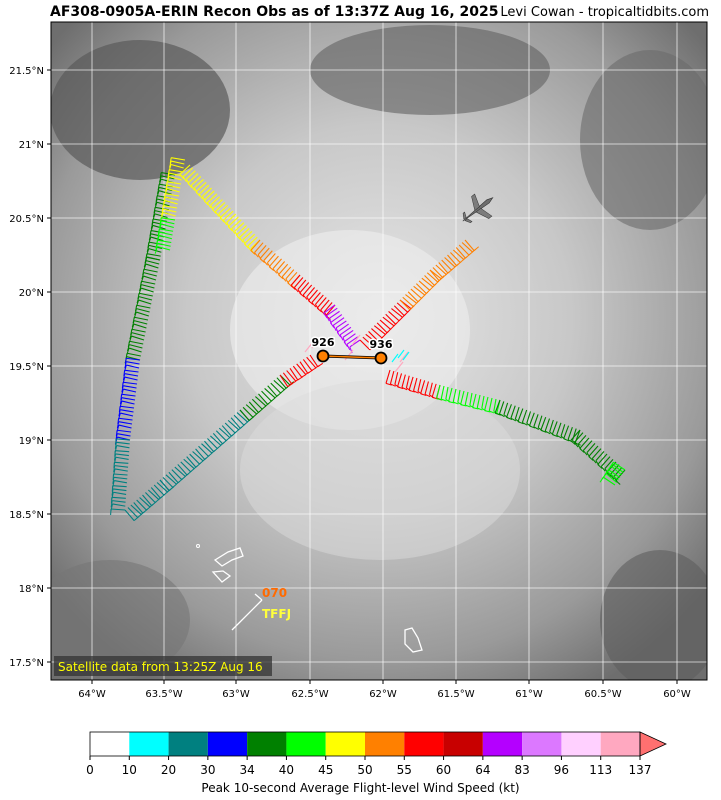 Image resolution: width=721 pixels, height=800 pixels. I want to click on lat-tick-label: 19°N, so click(31, 441).